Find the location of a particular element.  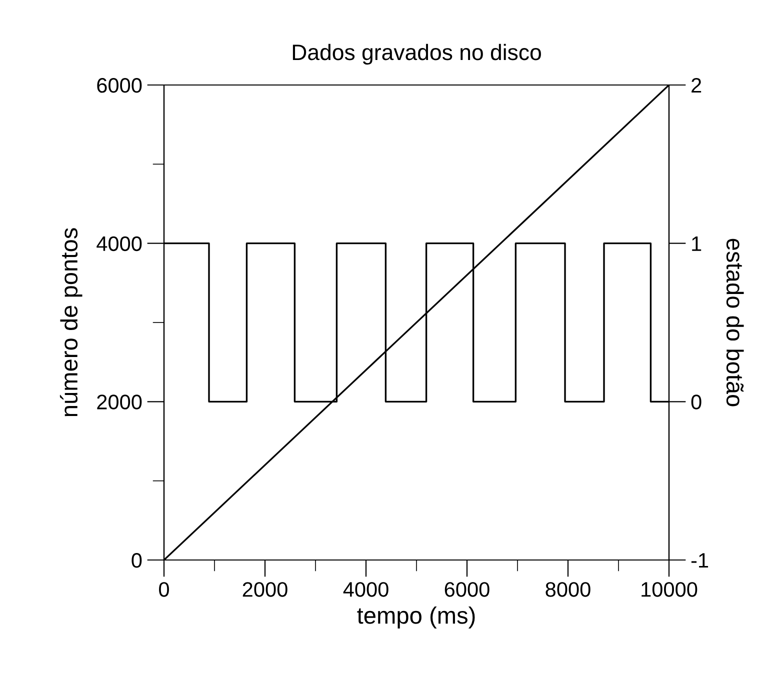

y2-tick-label: 2 is located at coordinates (697, 85).